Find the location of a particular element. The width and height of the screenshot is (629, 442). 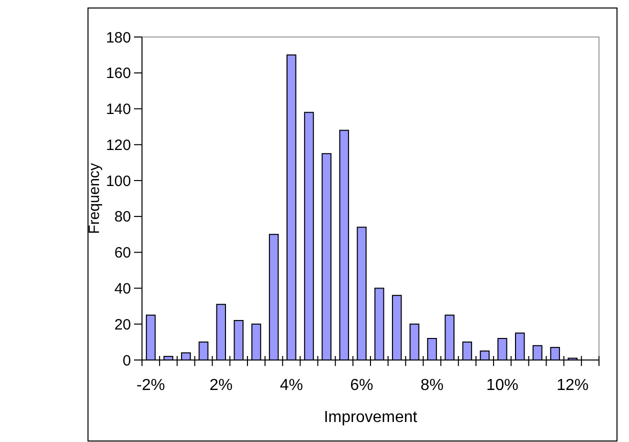

y-tick-label: 80 is located at coordinates (122, 217).